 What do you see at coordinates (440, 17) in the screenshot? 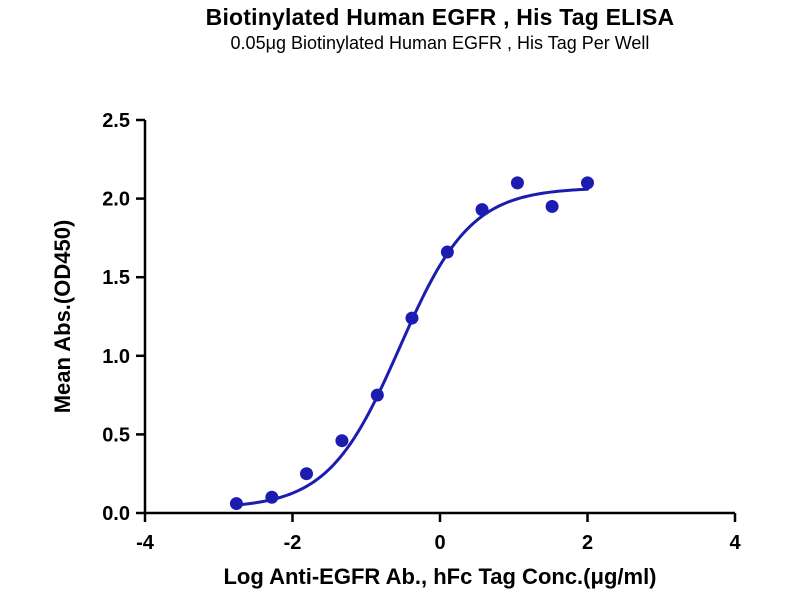
I see `chart-title: Biotinylated Human EGFR , His Tag ELISA` at bounding box center [440, 17].